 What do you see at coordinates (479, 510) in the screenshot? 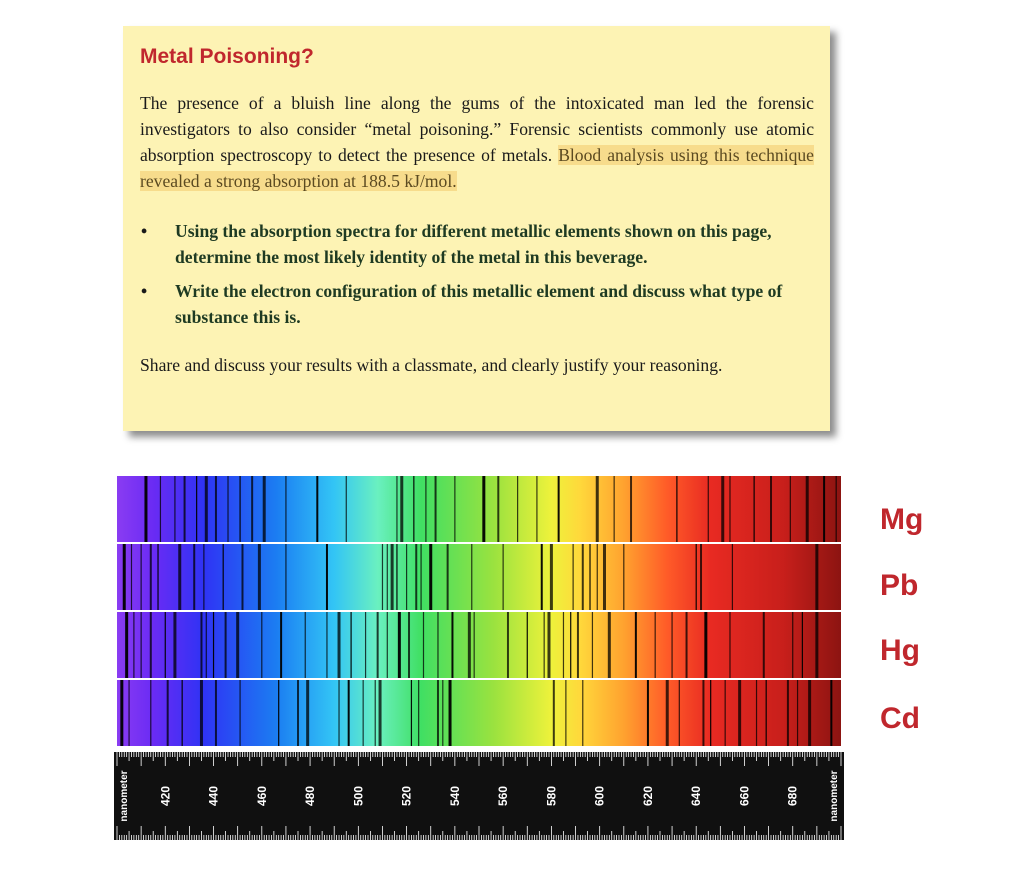
I see `spectrum-band-mg` at bounding box center [479, 510].